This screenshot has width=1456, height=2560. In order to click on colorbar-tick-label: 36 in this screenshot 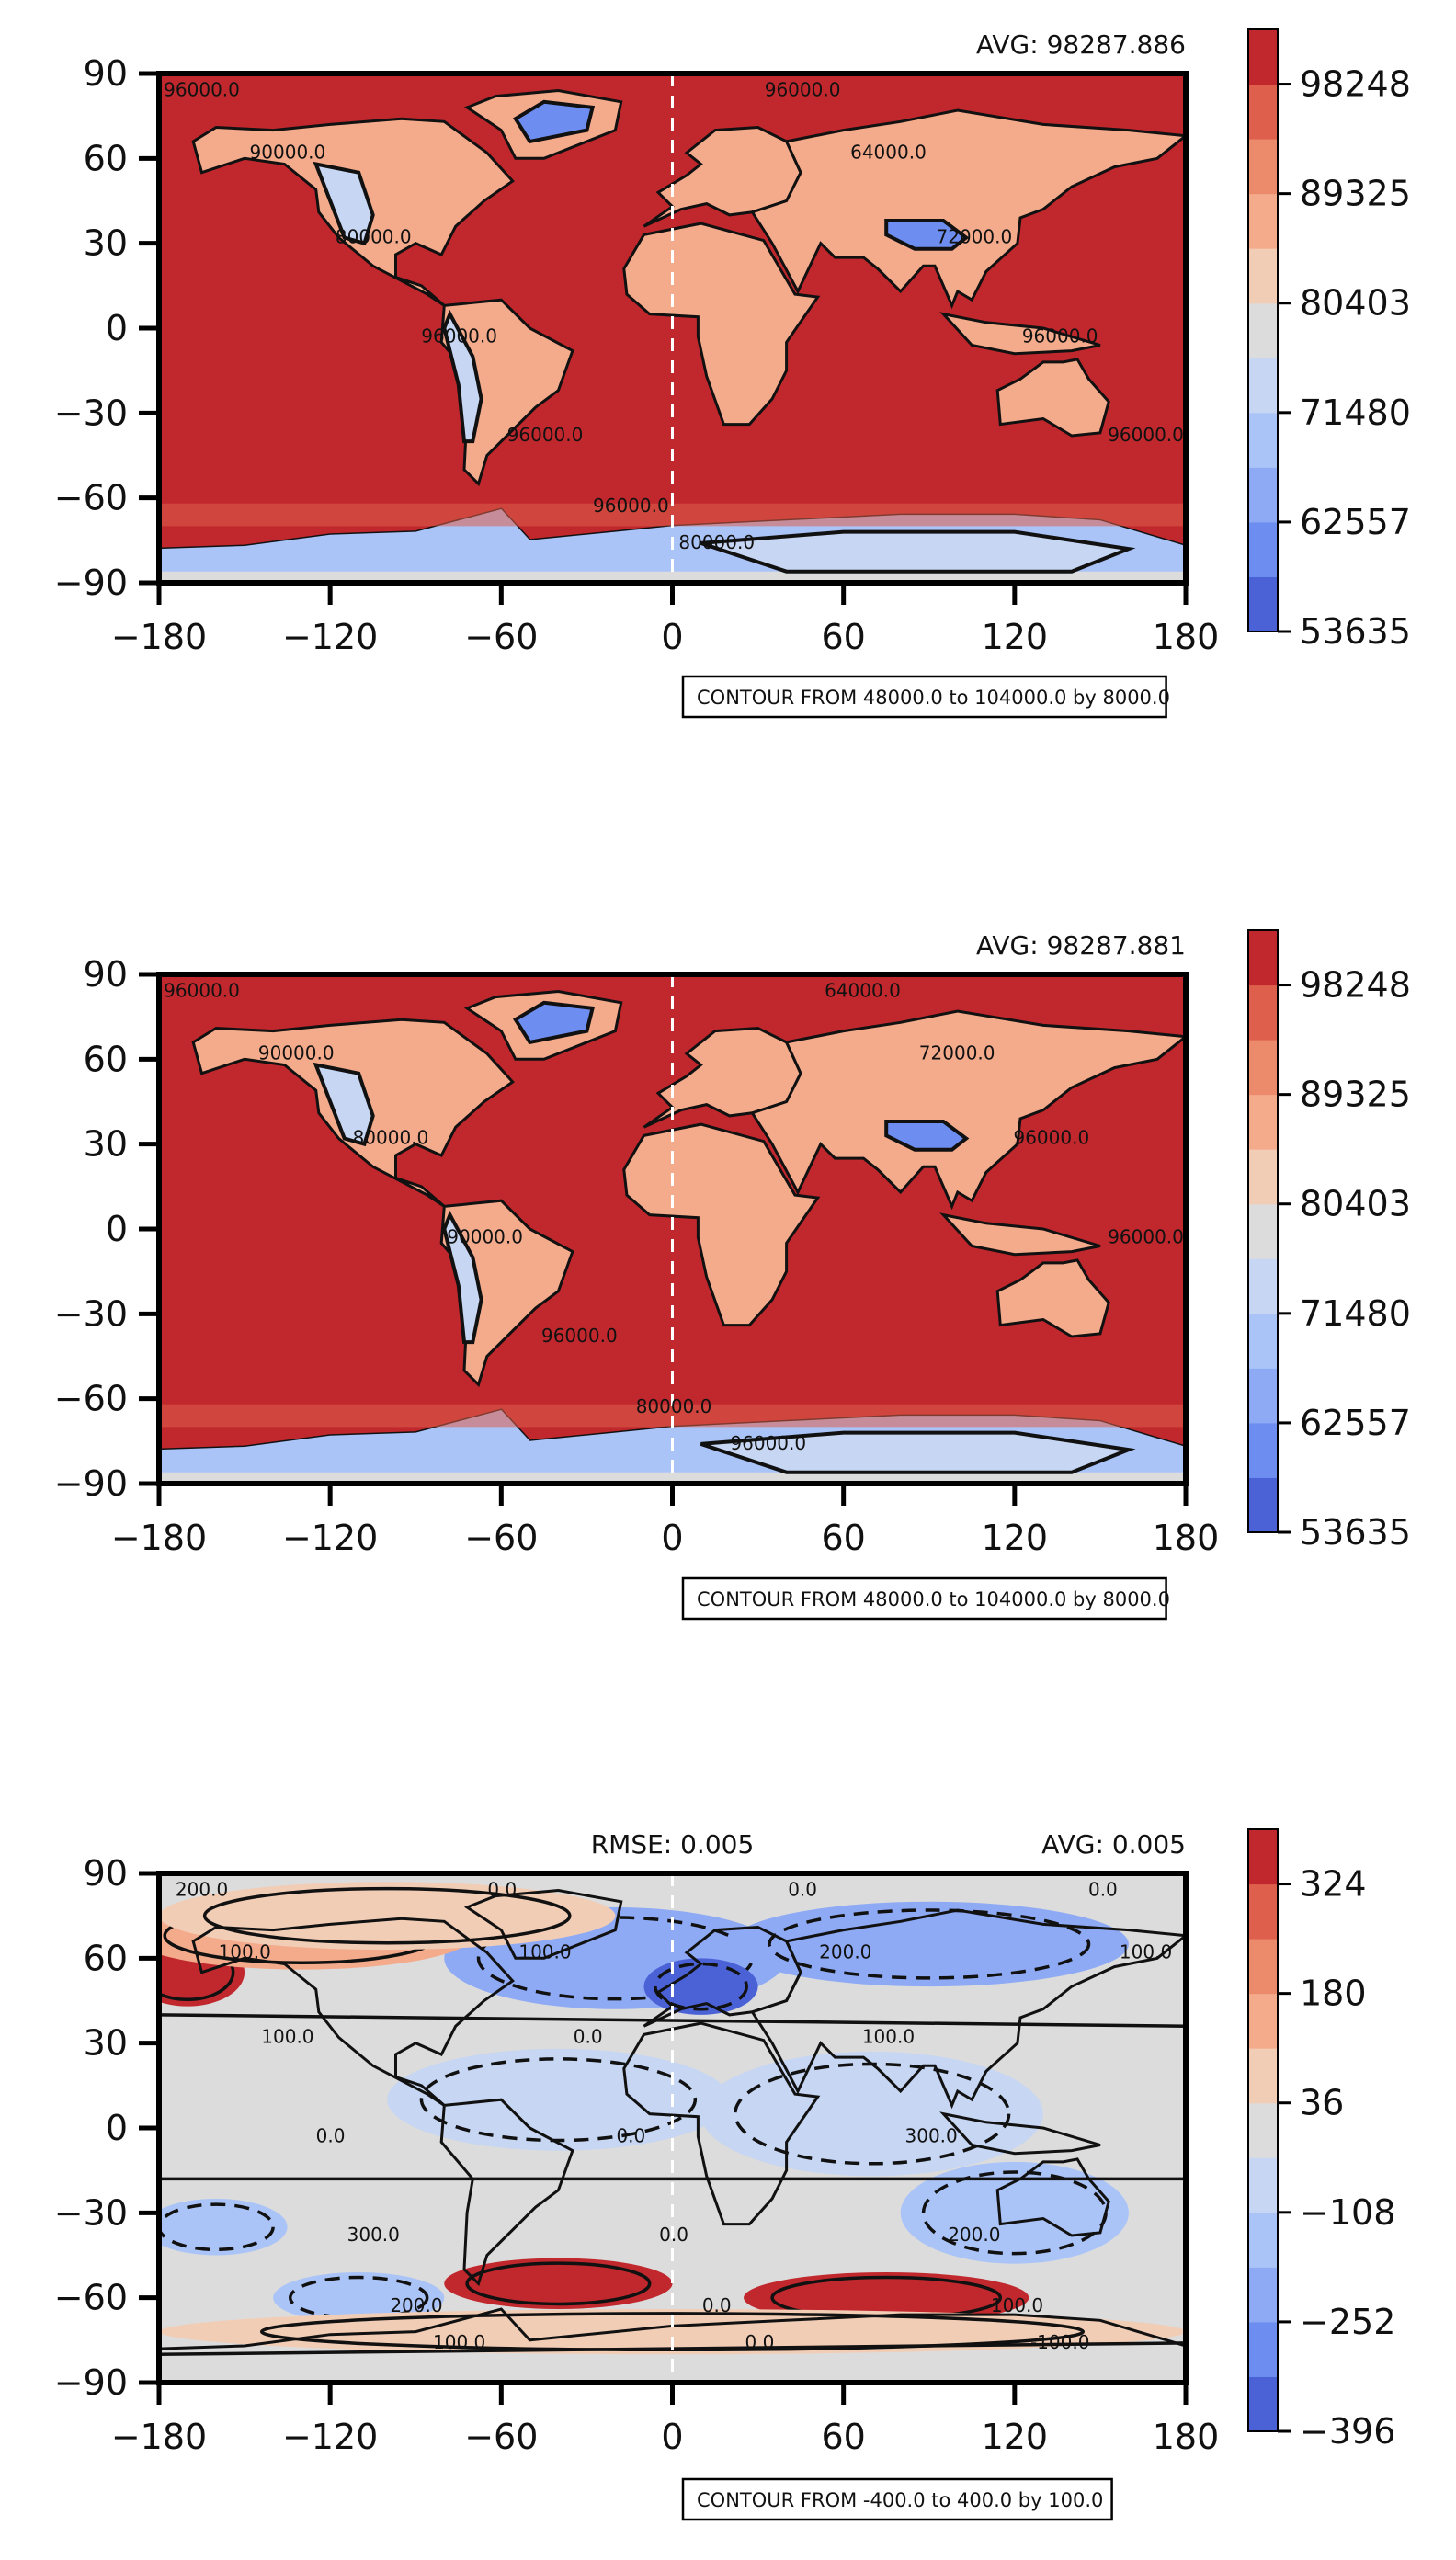, I will do `click(1322, 2103)`.